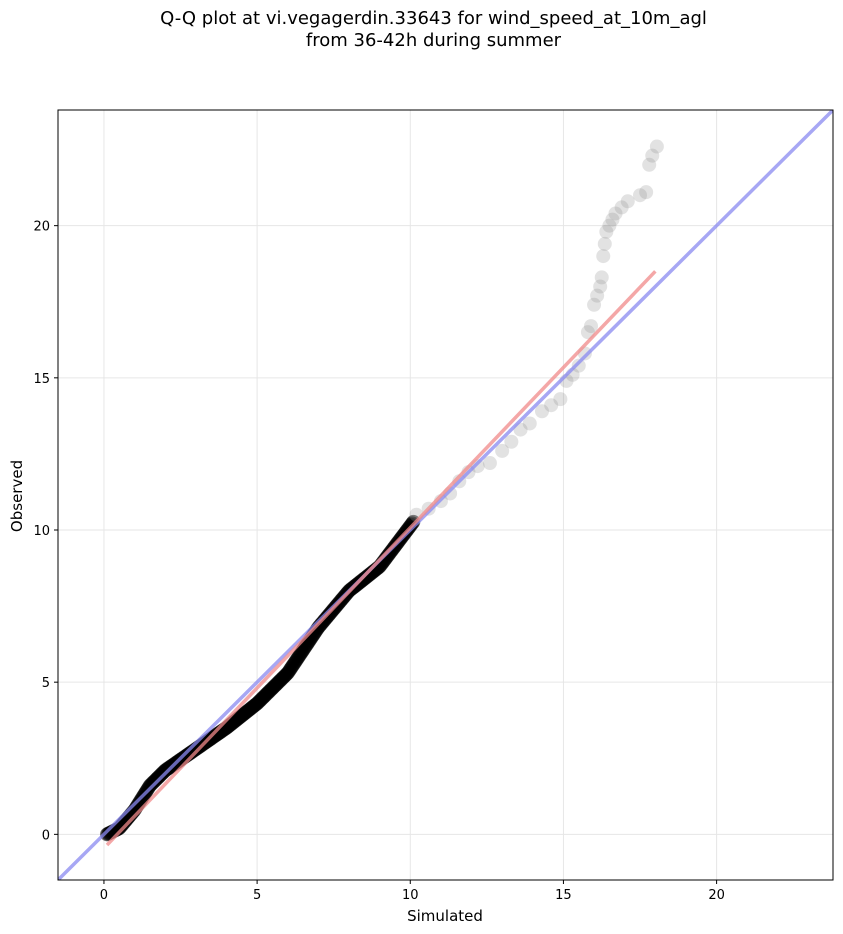 The image size is (843, 934). Describe the element at coordinates (410, 895) in the screenshot. I see `x-tick-label: 10` at that location.